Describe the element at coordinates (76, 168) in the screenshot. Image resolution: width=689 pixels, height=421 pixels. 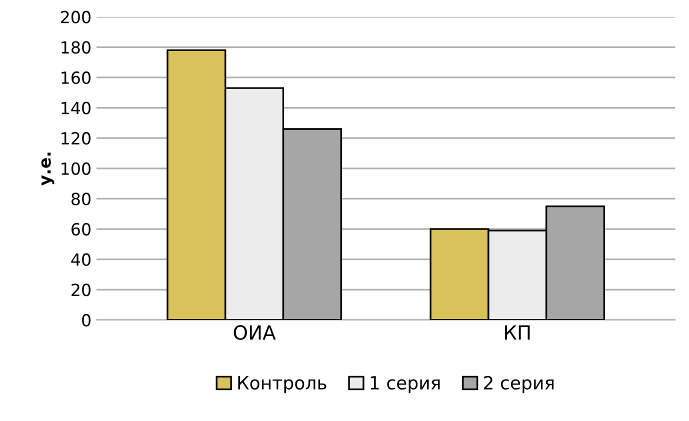
I see `y-tick-label: 100` at that location.